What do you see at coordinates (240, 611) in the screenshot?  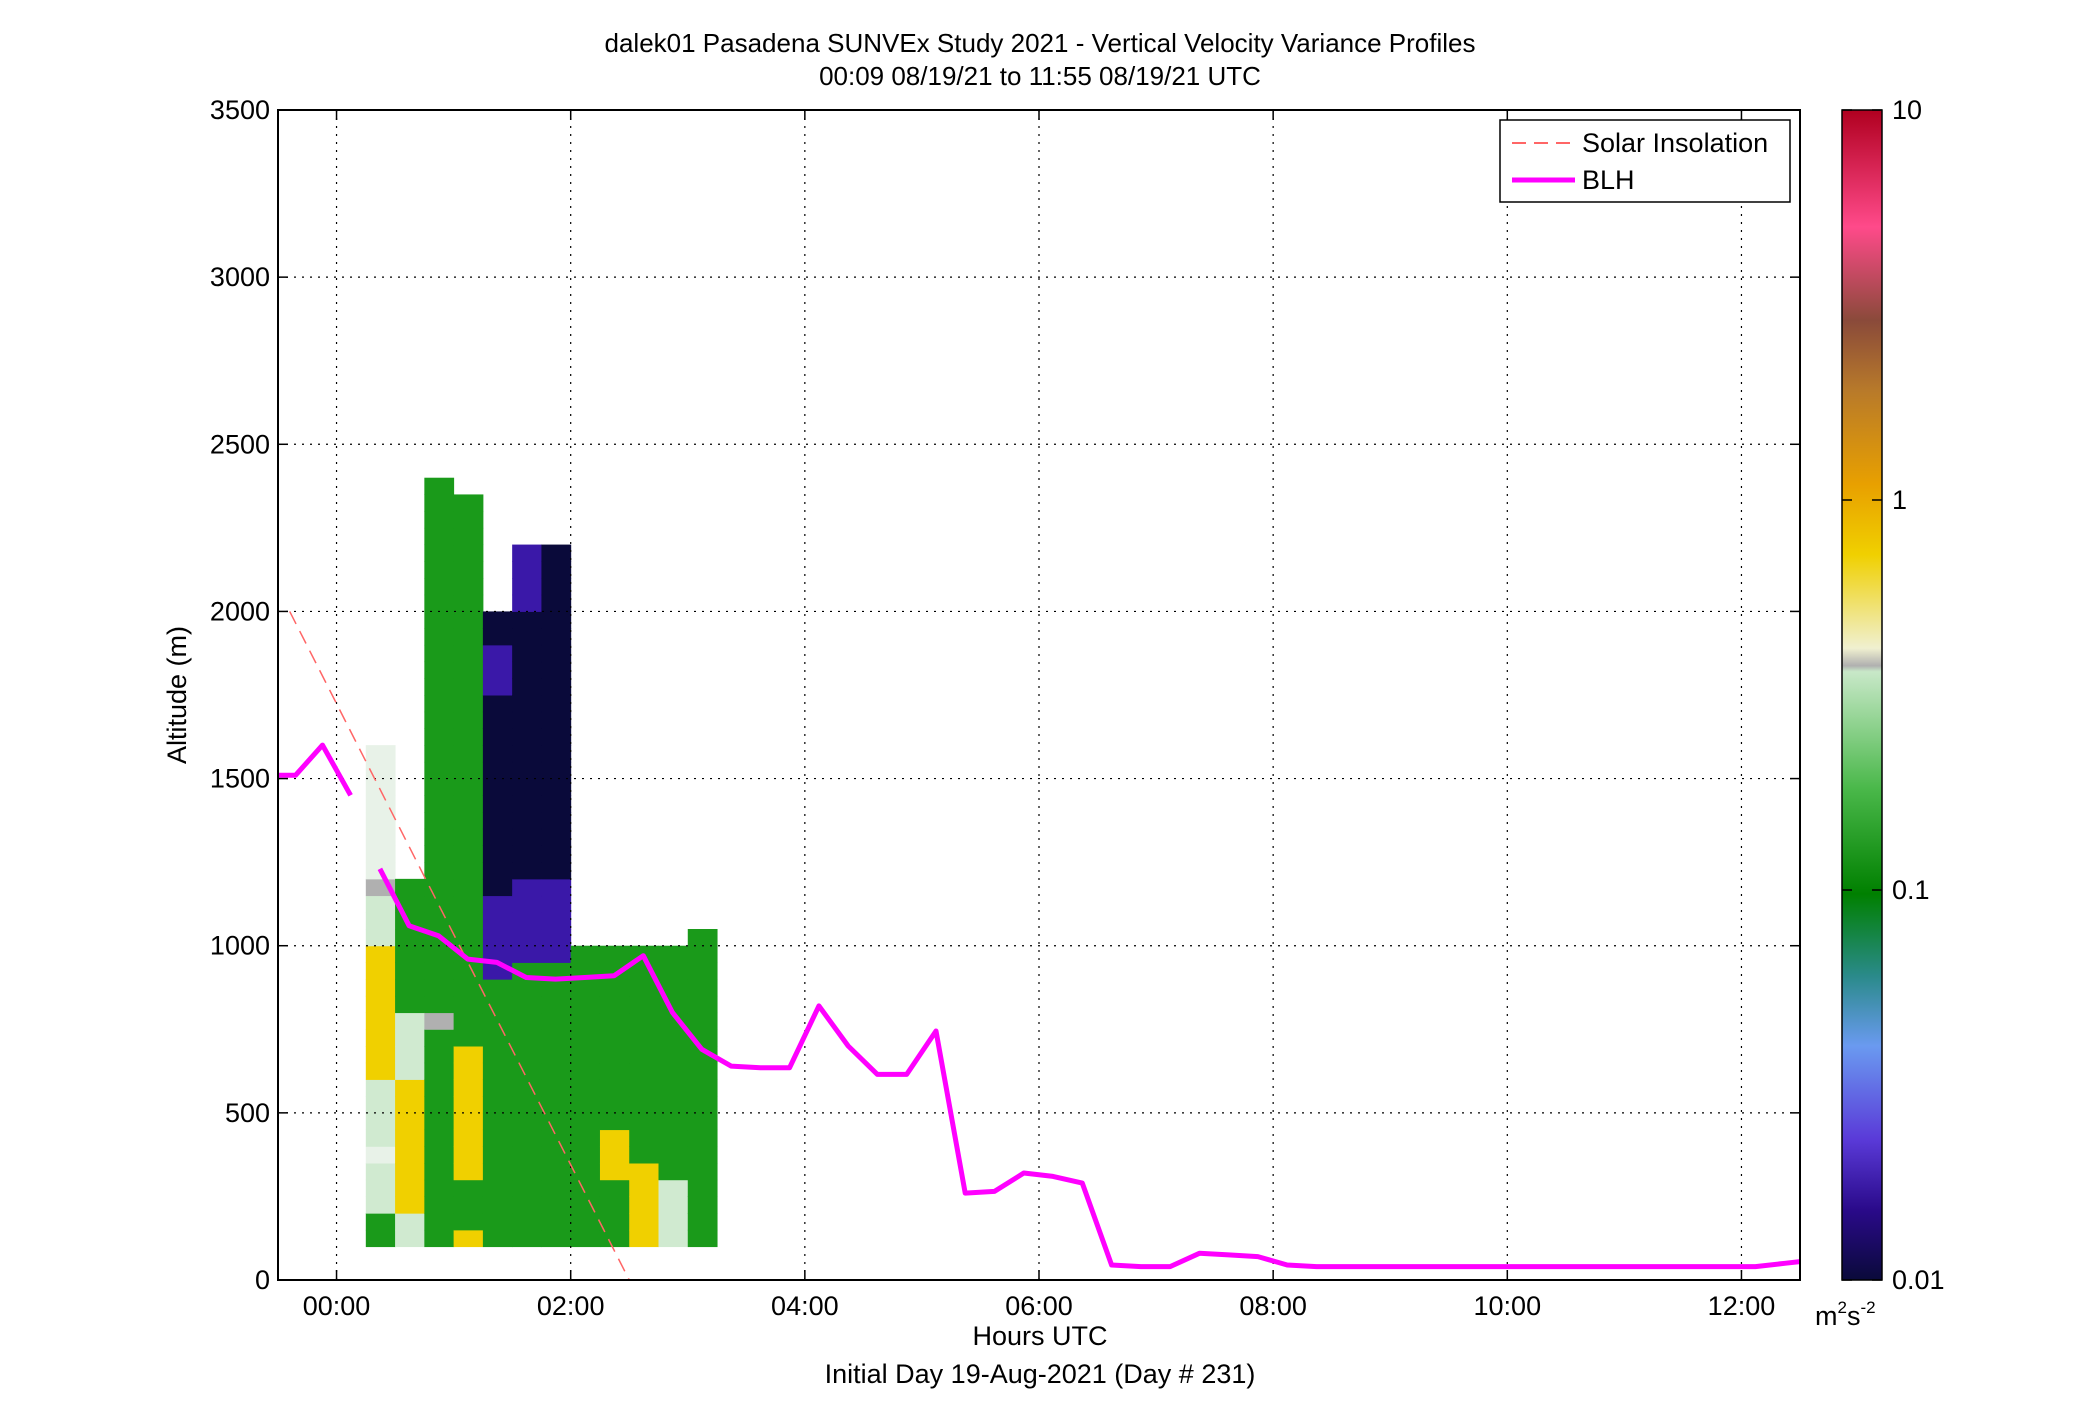 I see `y-tick-label: 2000` at bounding box center [240, 611].